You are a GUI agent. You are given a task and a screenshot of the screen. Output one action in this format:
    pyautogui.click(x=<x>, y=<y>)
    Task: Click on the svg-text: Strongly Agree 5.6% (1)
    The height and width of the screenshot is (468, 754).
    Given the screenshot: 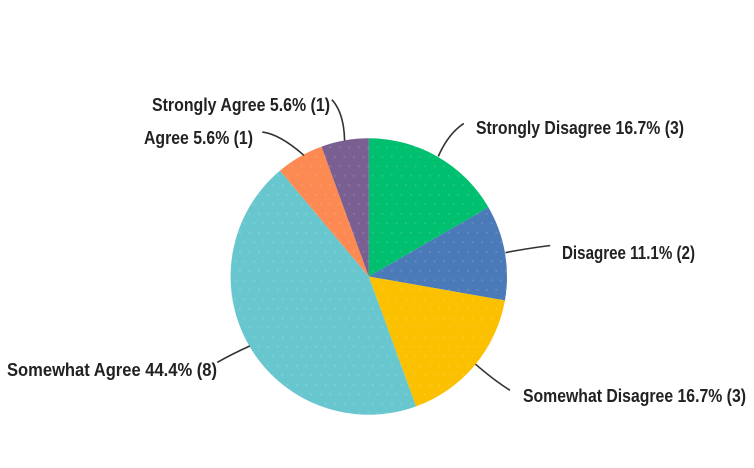 What is the action you would take?
    pyautogui.click(x=241, y=105)
    